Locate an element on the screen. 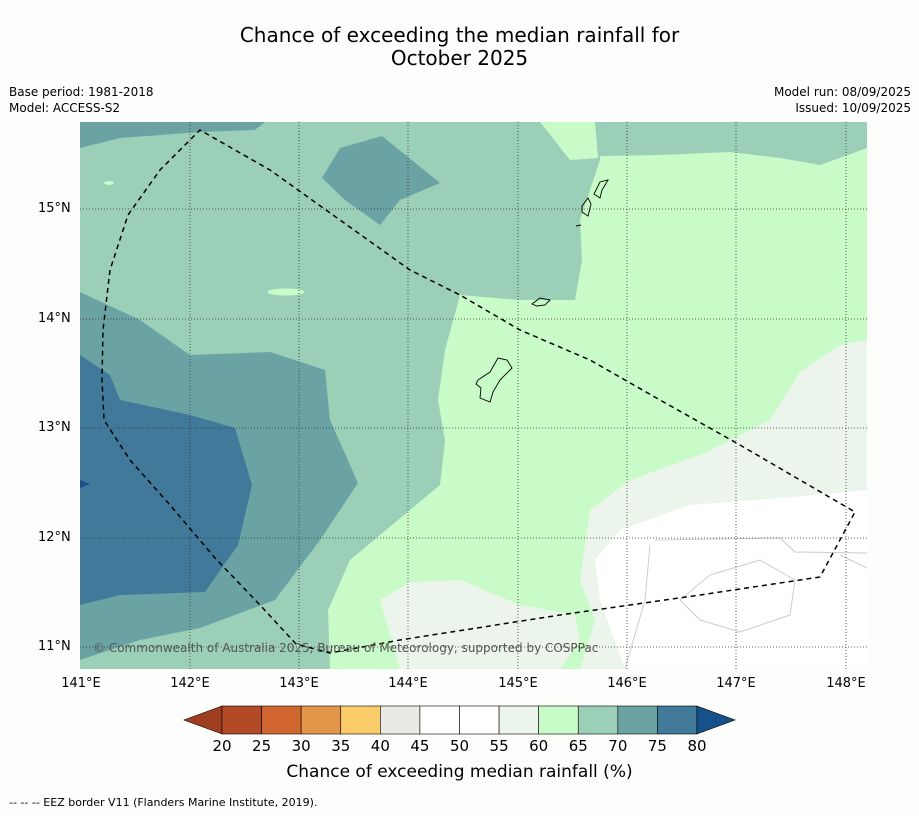 The width and height of the screenshot is (919, 816). colorbar-tick-label: 40 is located at coordinates (380, 746).